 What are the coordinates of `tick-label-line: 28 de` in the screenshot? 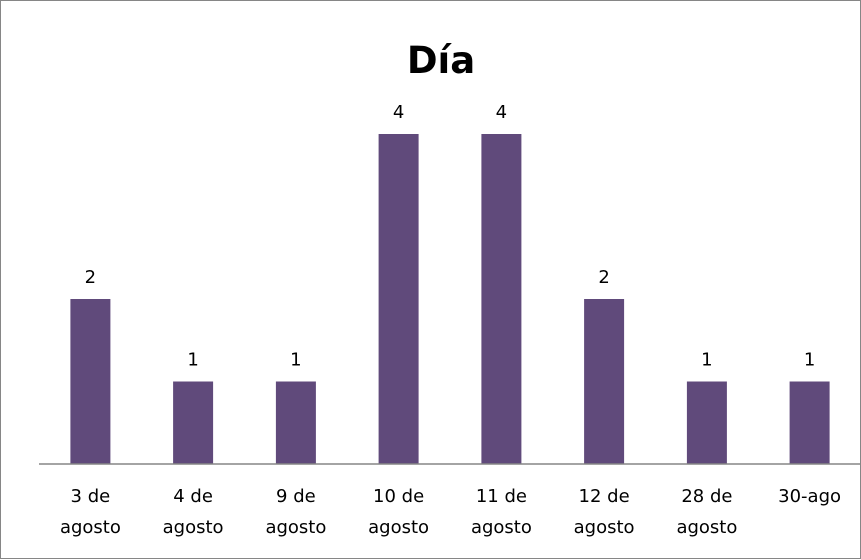 It's located at (706, 496).